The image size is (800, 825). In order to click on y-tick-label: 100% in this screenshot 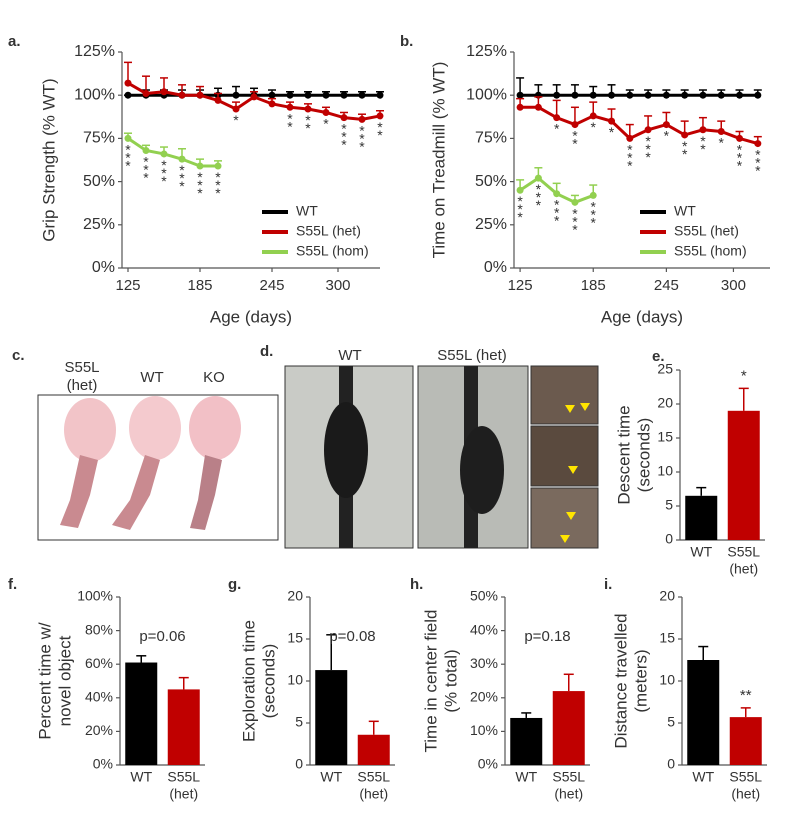, I will do `click(486, 94)`.